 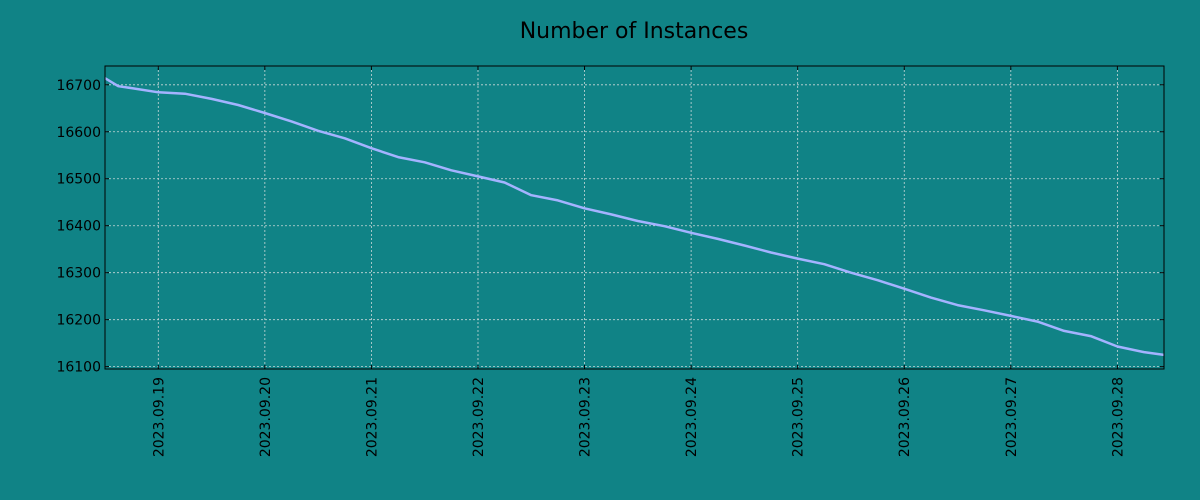 I want to click on x-tick-label: 2023.09.23, so click(x=586, y=417).